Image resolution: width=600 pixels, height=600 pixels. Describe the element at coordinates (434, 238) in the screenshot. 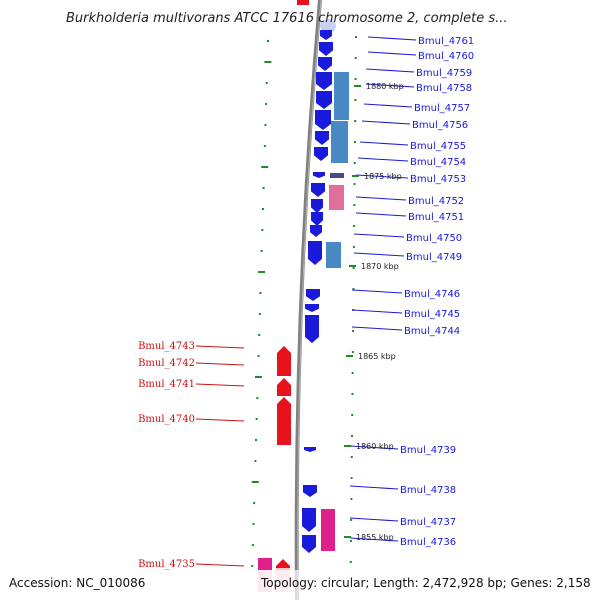

I see `gene-label-right: Bmul_4750` at that location.